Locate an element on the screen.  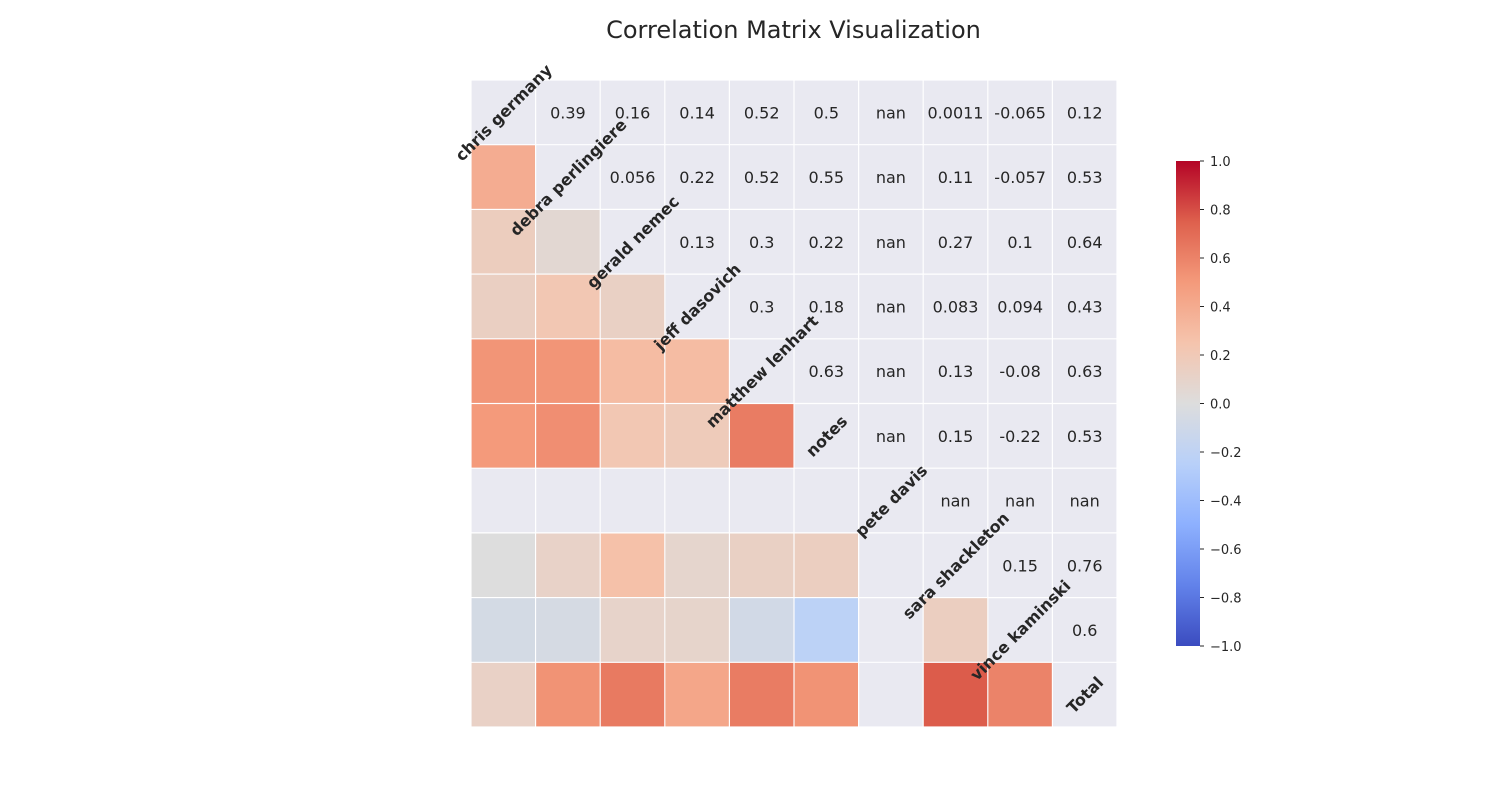
cell-annotation: 0.43 is located at coordinates (1085, 306).